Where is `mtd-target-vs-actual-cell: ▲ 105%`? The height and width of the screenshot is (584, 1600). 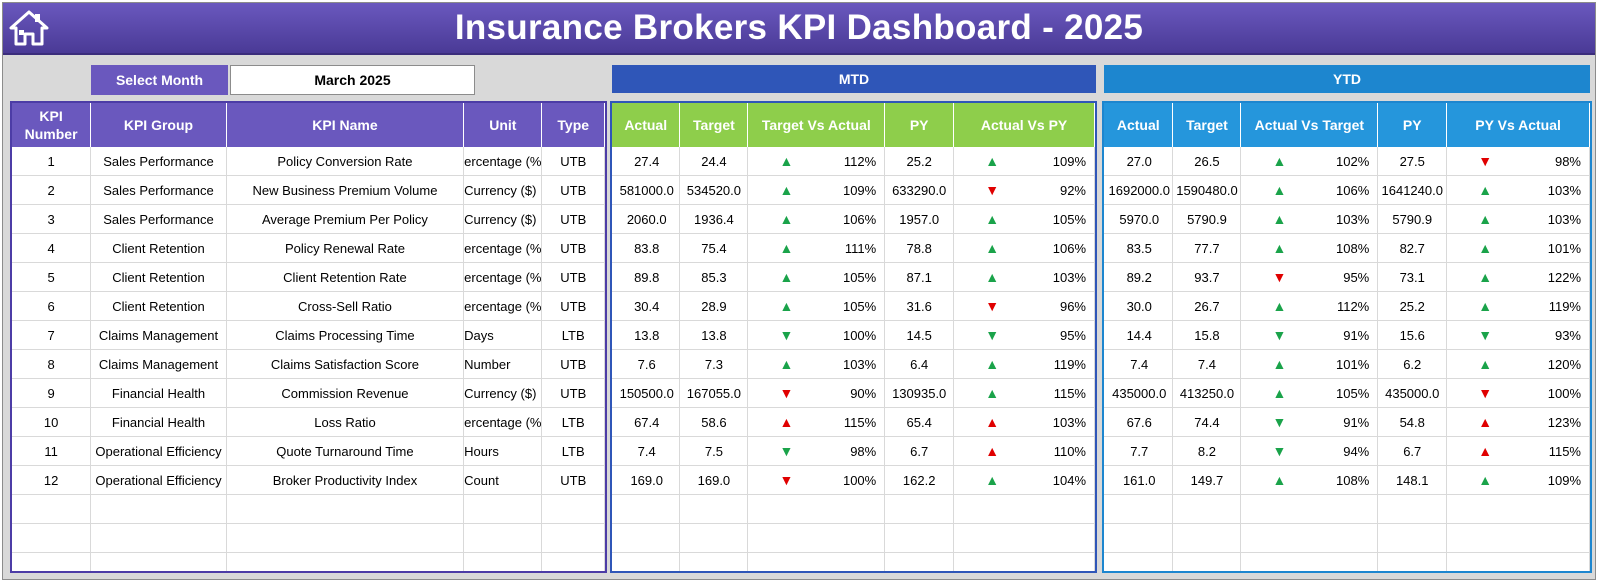 mtd-target-vs-actual-cell: ▲ 105% is located at coordinates (816, 306).